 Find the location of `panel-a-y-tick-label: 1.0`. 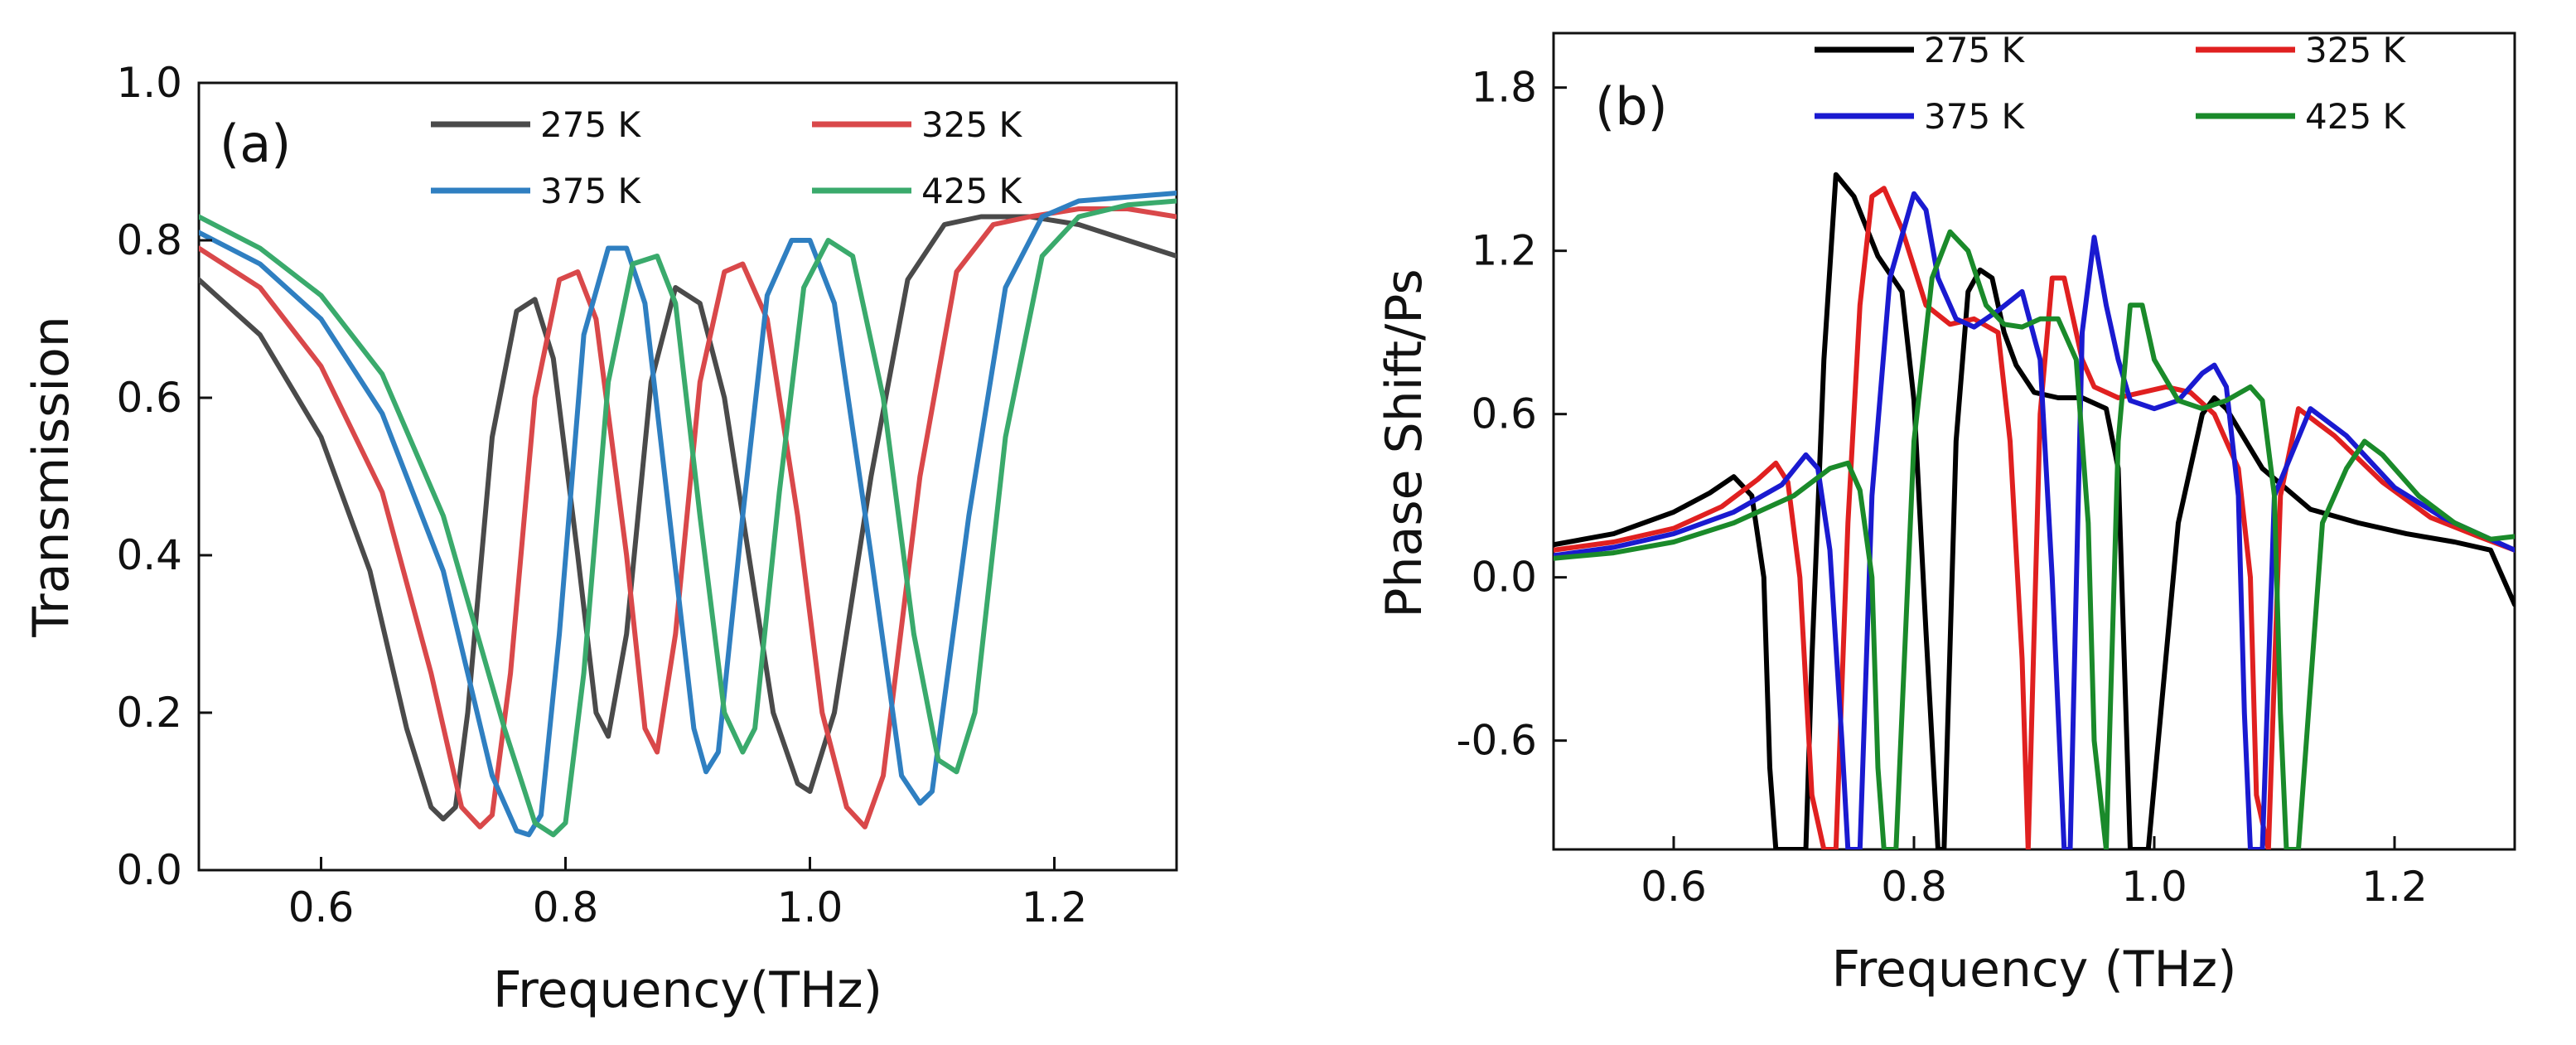

panel-a-y-tick-label: 1.0 is located at coordinates (149, 83).